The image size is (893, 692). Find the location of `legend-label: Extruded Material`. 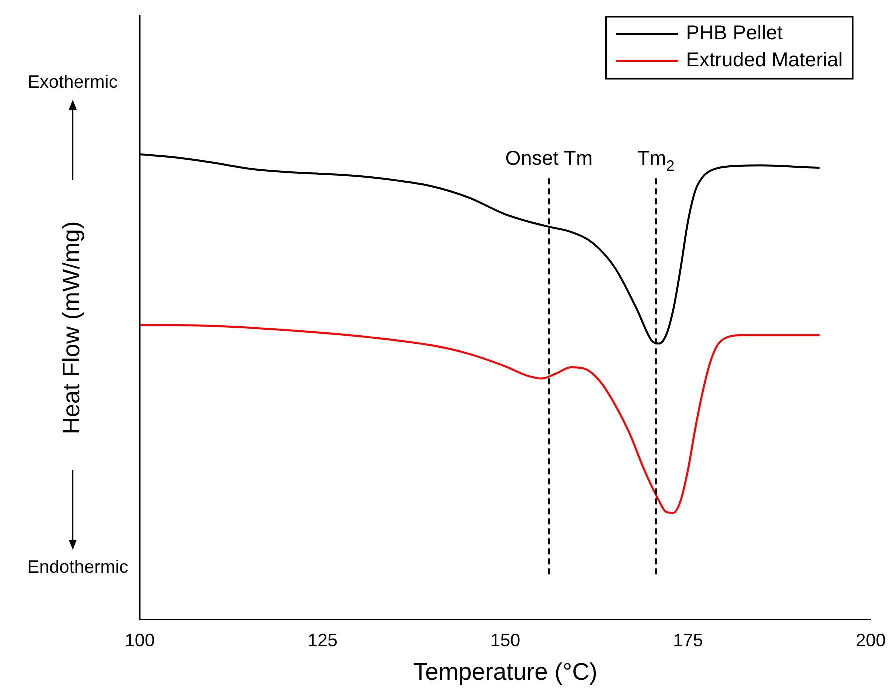

legend-label: Extruded Material is located at coordinates (765, 61).